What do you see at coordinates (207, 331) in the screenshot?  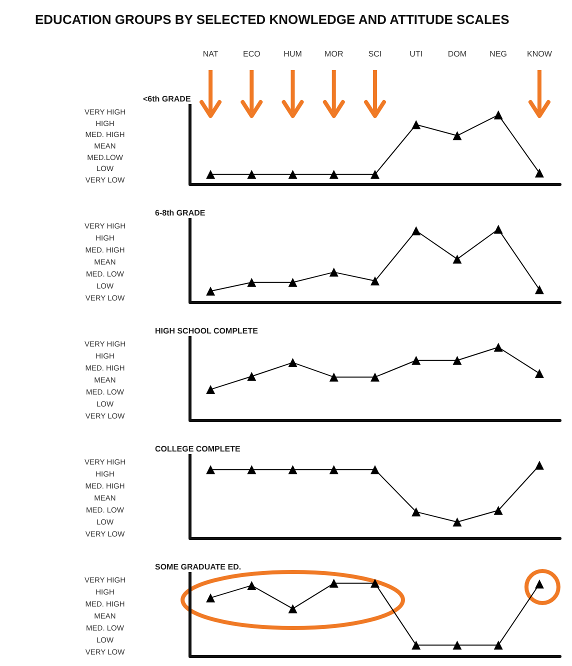 I see `chart-title: HIGH SCHOOL COMPLETE` at bounding box center [207, 331].